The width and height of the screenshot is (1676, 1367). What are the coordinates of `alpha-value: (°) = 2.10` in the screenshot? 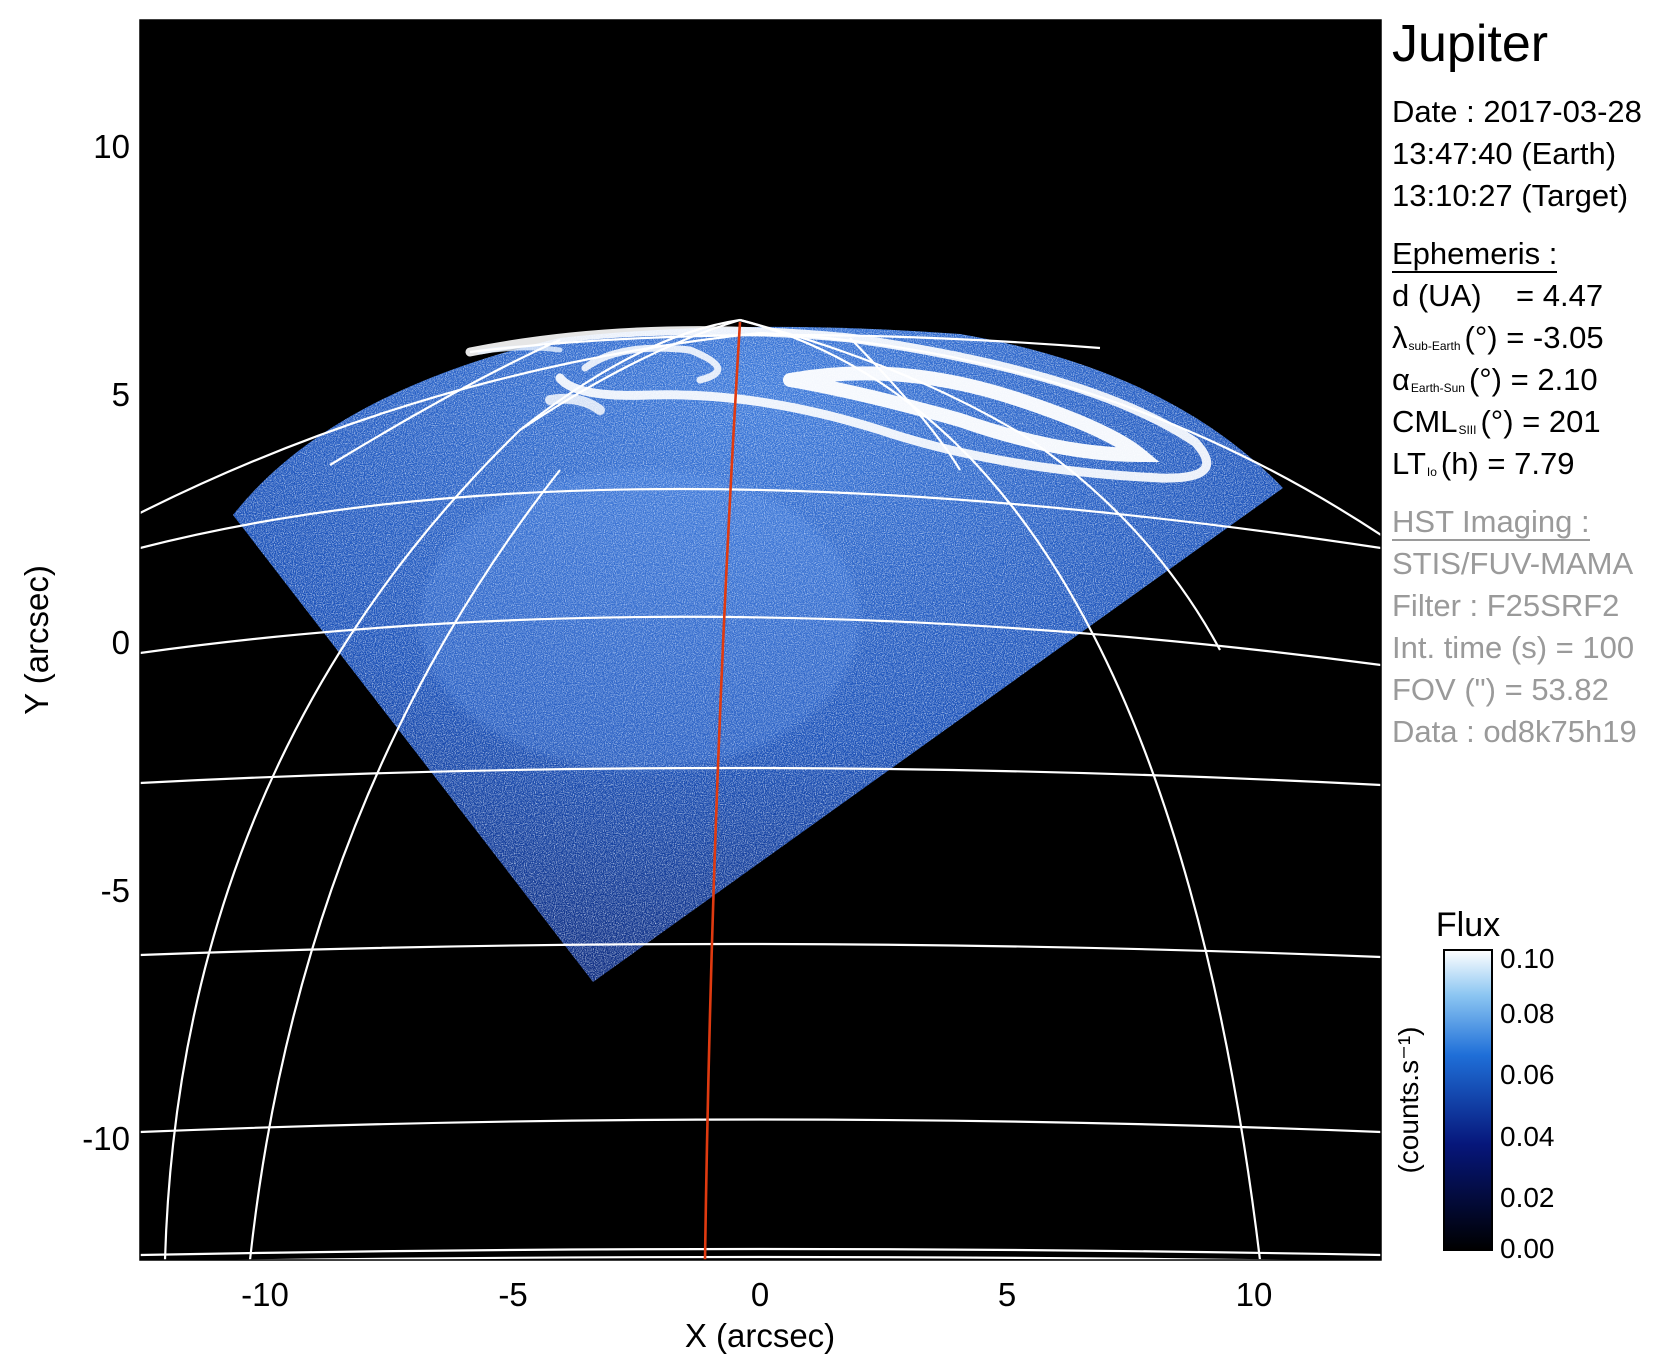 It's located at (1533, 379).